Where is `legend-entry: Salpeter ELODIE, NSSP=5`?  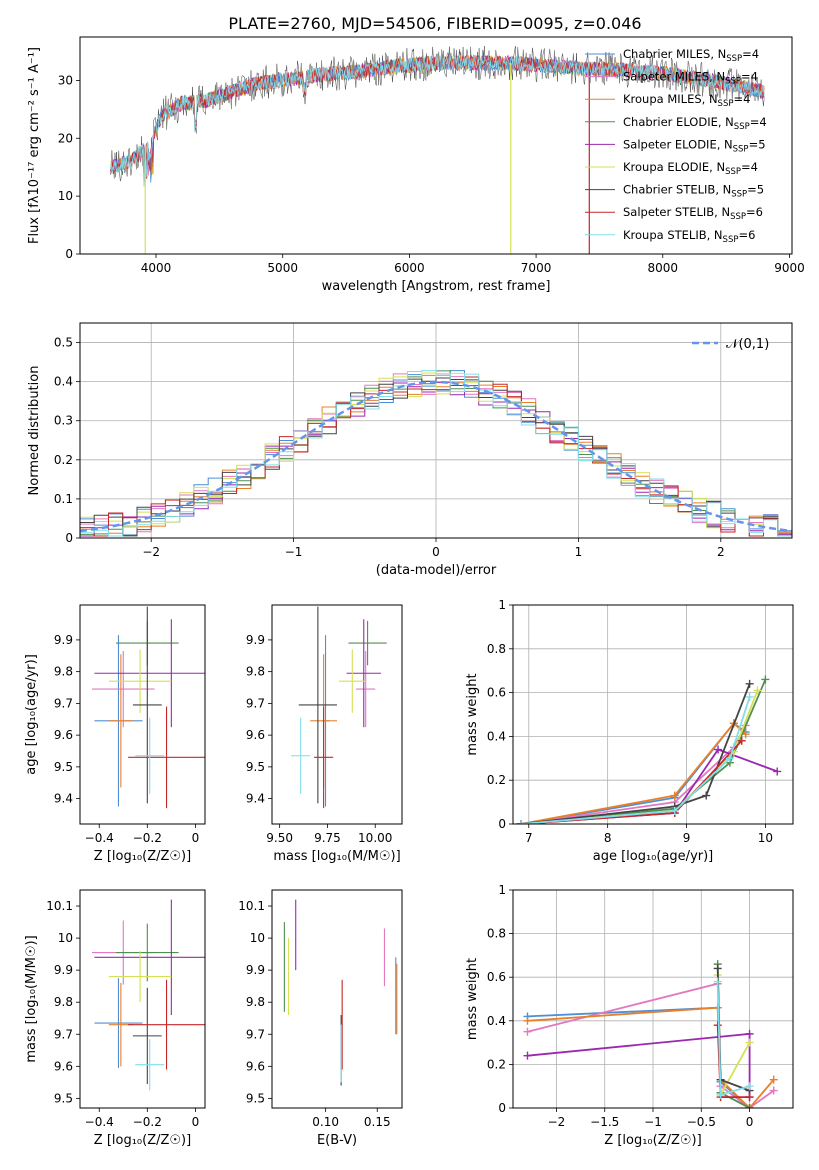 legend-entry: Salpeter ELODIE, NSSP=5 is located at coordinates (694, 145).